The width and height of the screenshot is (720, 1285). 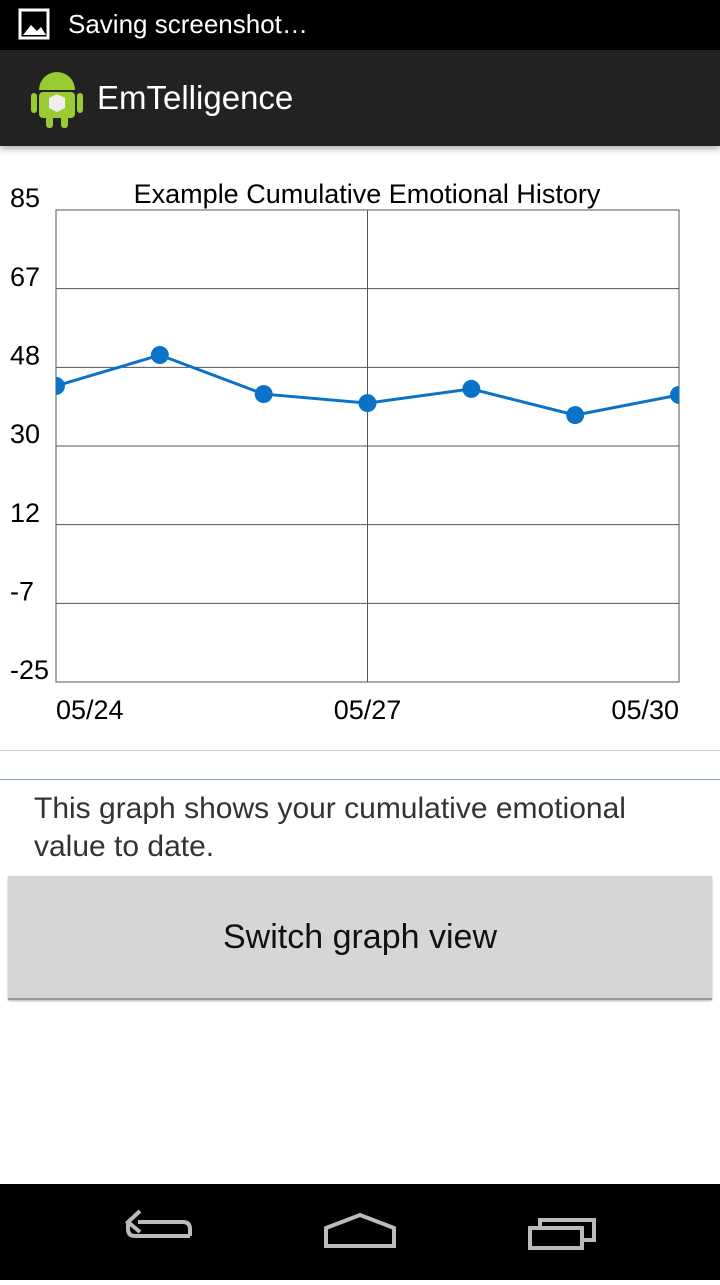 I want to click on nav-bar, so click(x=360, y=1232).